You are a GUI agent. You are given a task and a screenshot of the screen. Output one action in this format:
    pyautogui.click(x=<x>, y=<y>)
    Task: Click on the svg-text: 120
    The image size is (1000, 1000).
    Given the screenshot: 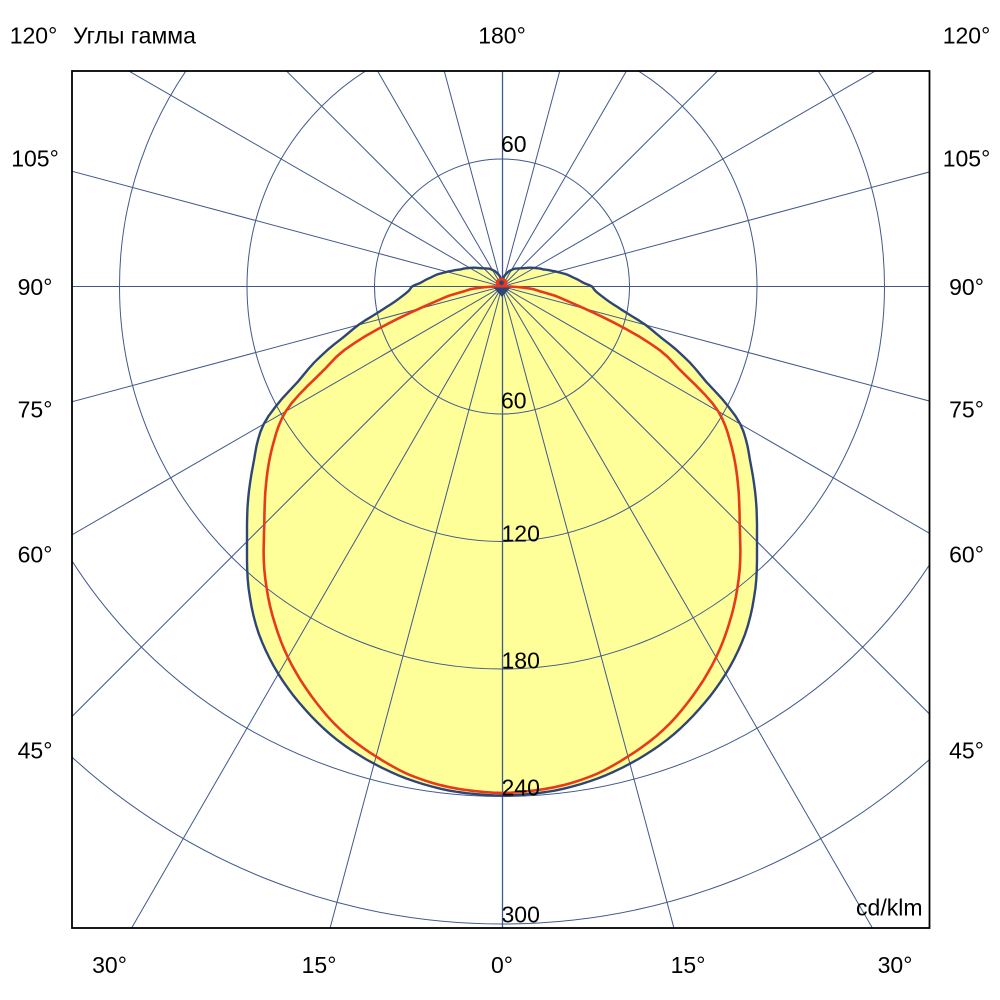 What is the action you would take?
    pyautogui.click(x=521, y=534)
    